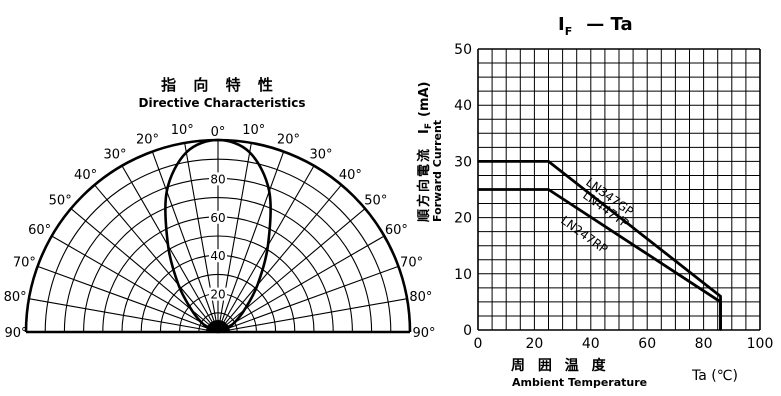 The height and width of the screenshot is (396, 781). I want to click on polar-radial-label: 60, so click(217, 218).